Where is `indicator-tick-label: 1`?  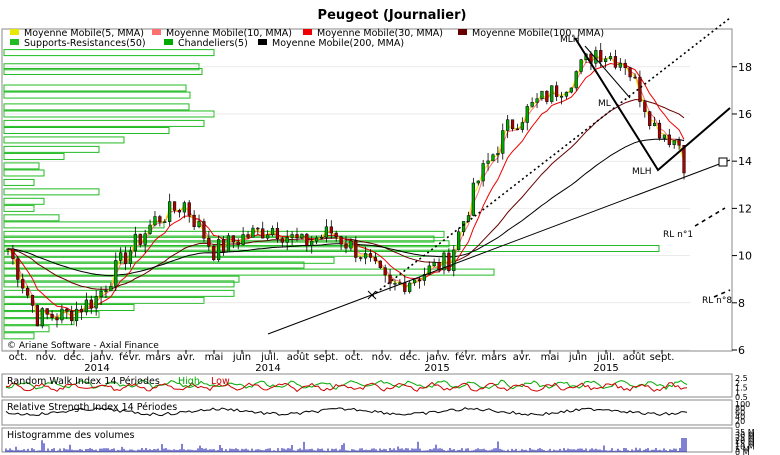 indicator-tick-label: 1 is located at coordinates (737, 392).